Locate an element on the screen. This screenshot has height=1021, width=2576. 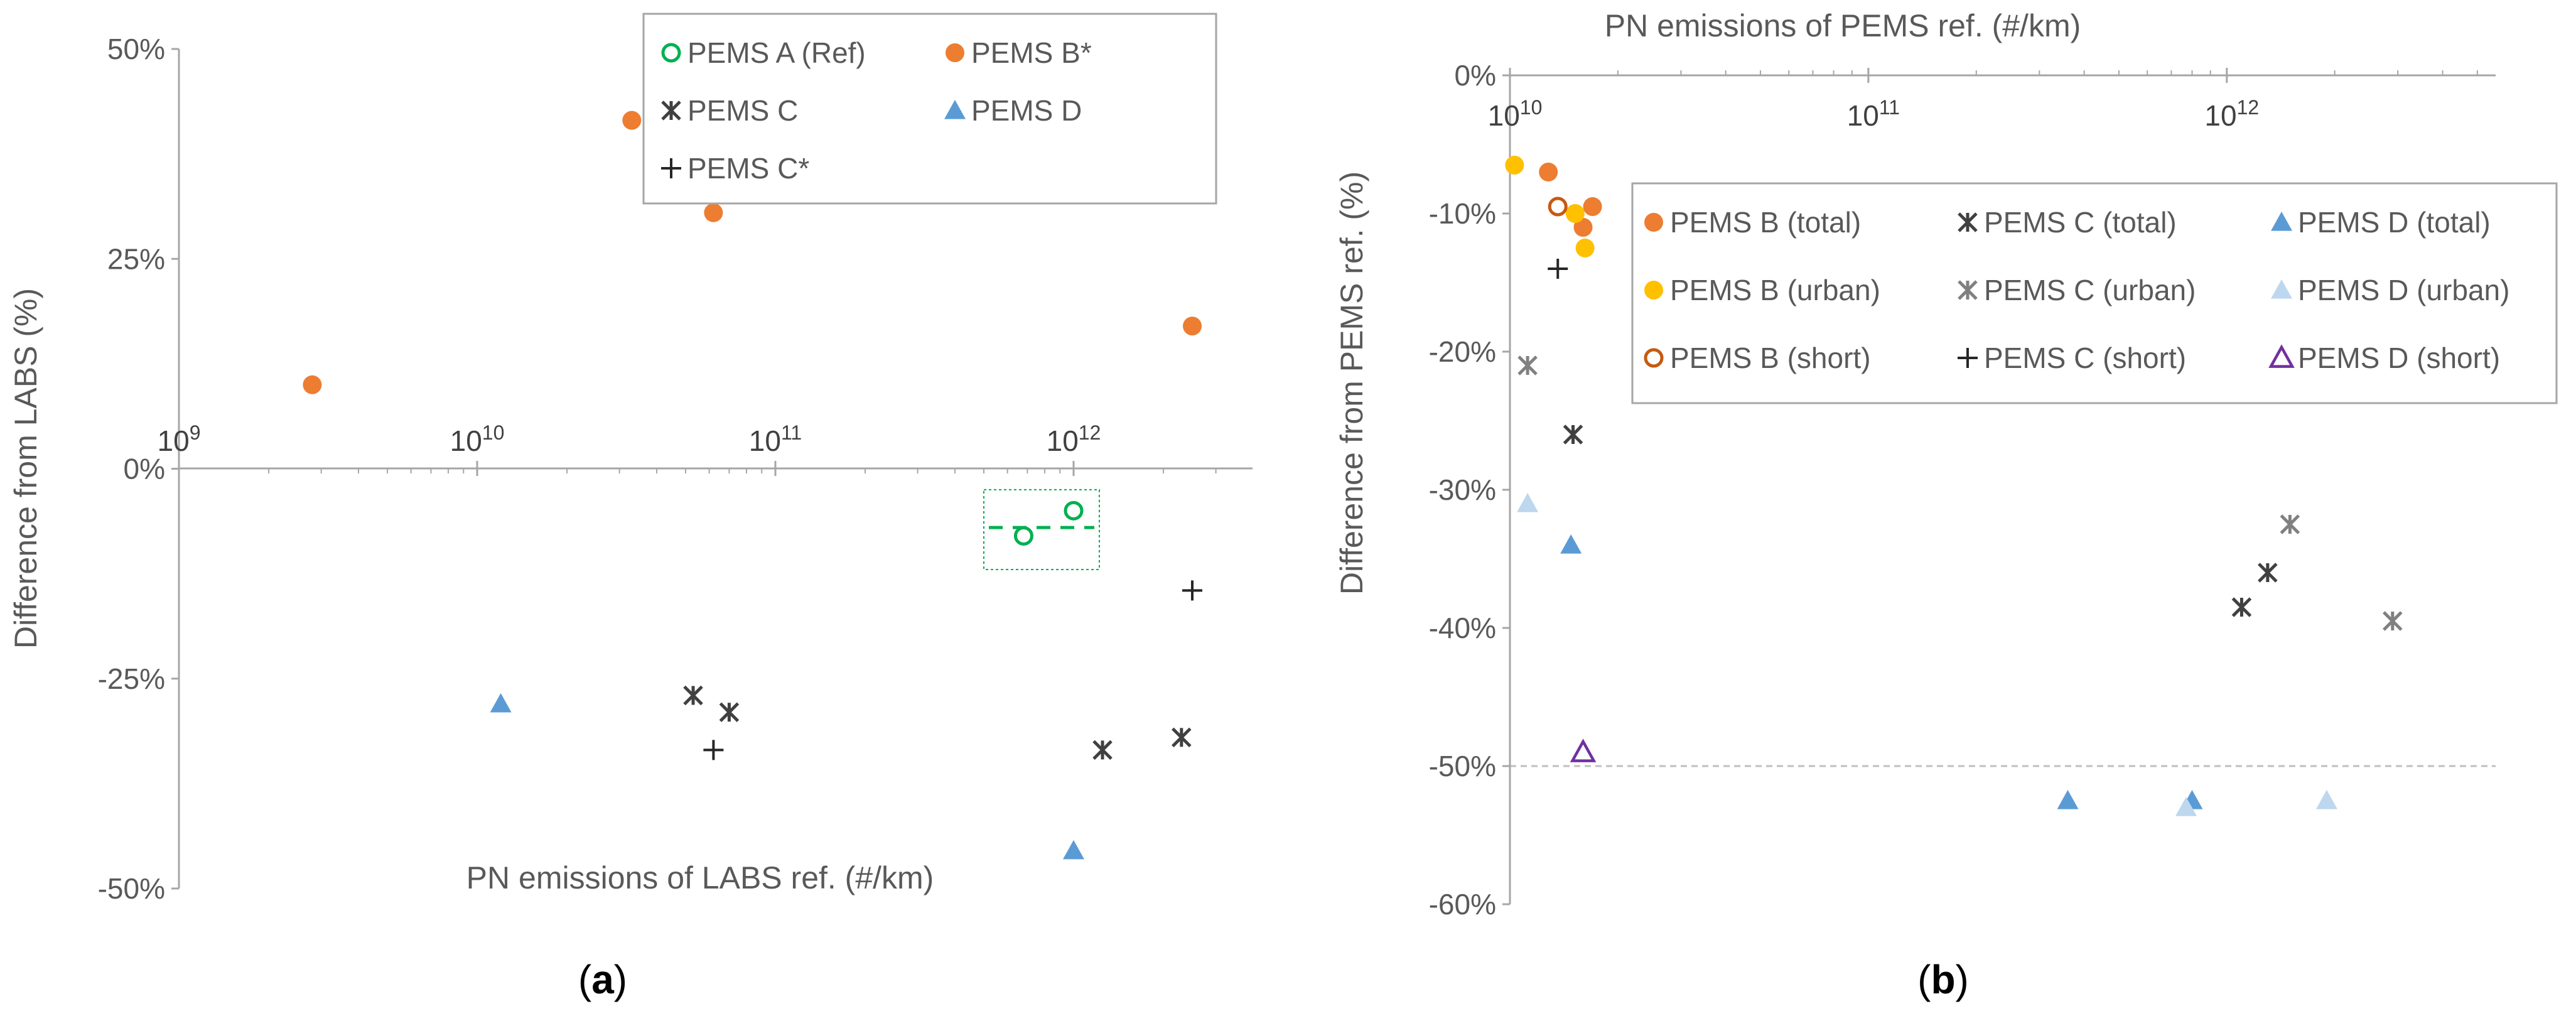
legend-item-pems-b-total: PEMS B (total) is located at coordinates (1752, 223).